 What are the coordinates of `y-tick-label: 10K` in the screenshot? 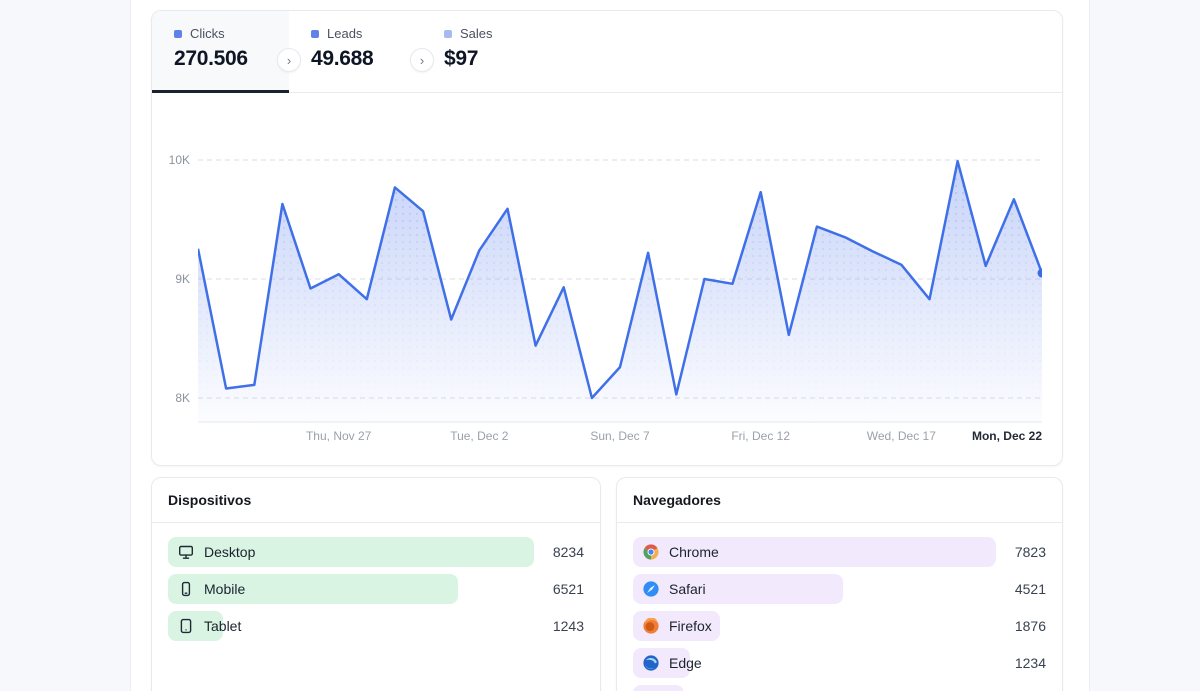 It's located at (179, 160).